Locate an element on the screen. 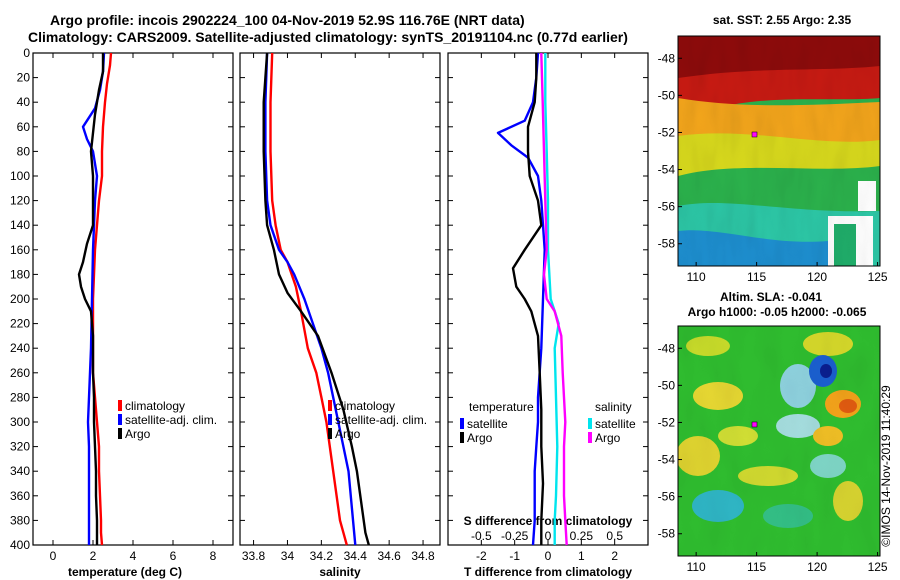 This screenshot has width=900, height=580. x-tick-label: 34.2 is located at coordinates (322, 556).